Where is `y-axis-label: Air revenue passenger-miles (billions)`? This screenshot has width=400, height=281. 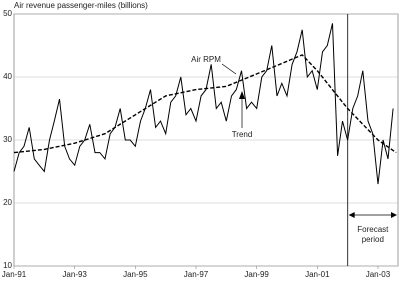 y-axis-label: Air revenue passenger-miles (billions) is located at coordinates (81, 5).